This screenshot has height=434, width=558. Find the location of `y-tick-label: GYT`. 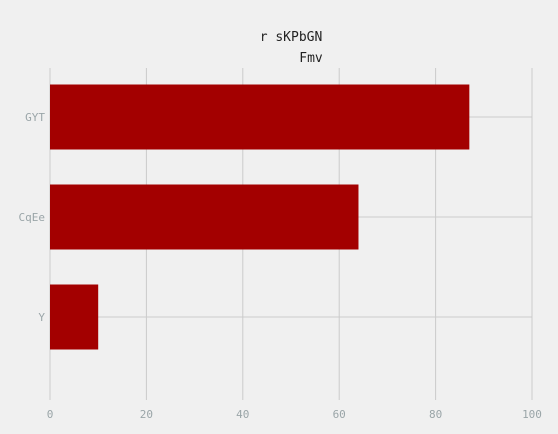

y-tick-label: GYT is located at coordinates (35, 117).